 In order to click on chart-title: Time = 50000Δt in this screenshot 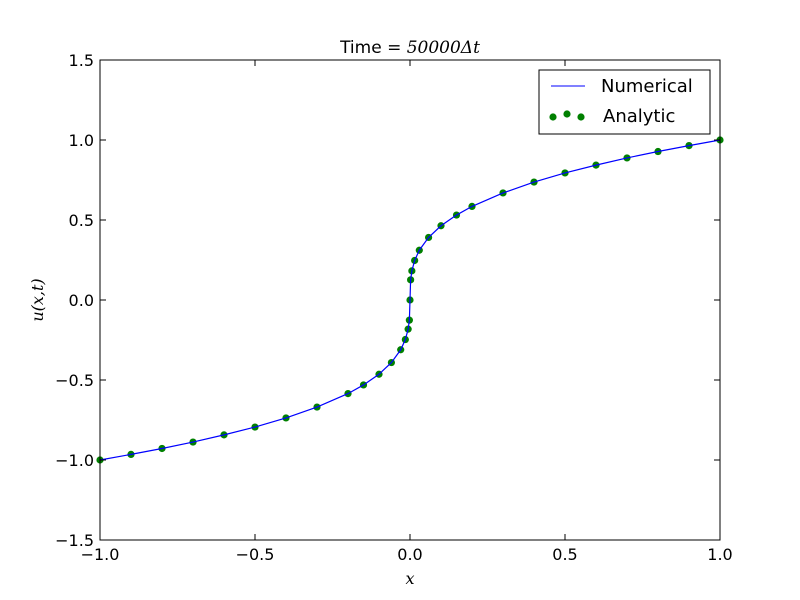, I will do `click(409, 48)`.